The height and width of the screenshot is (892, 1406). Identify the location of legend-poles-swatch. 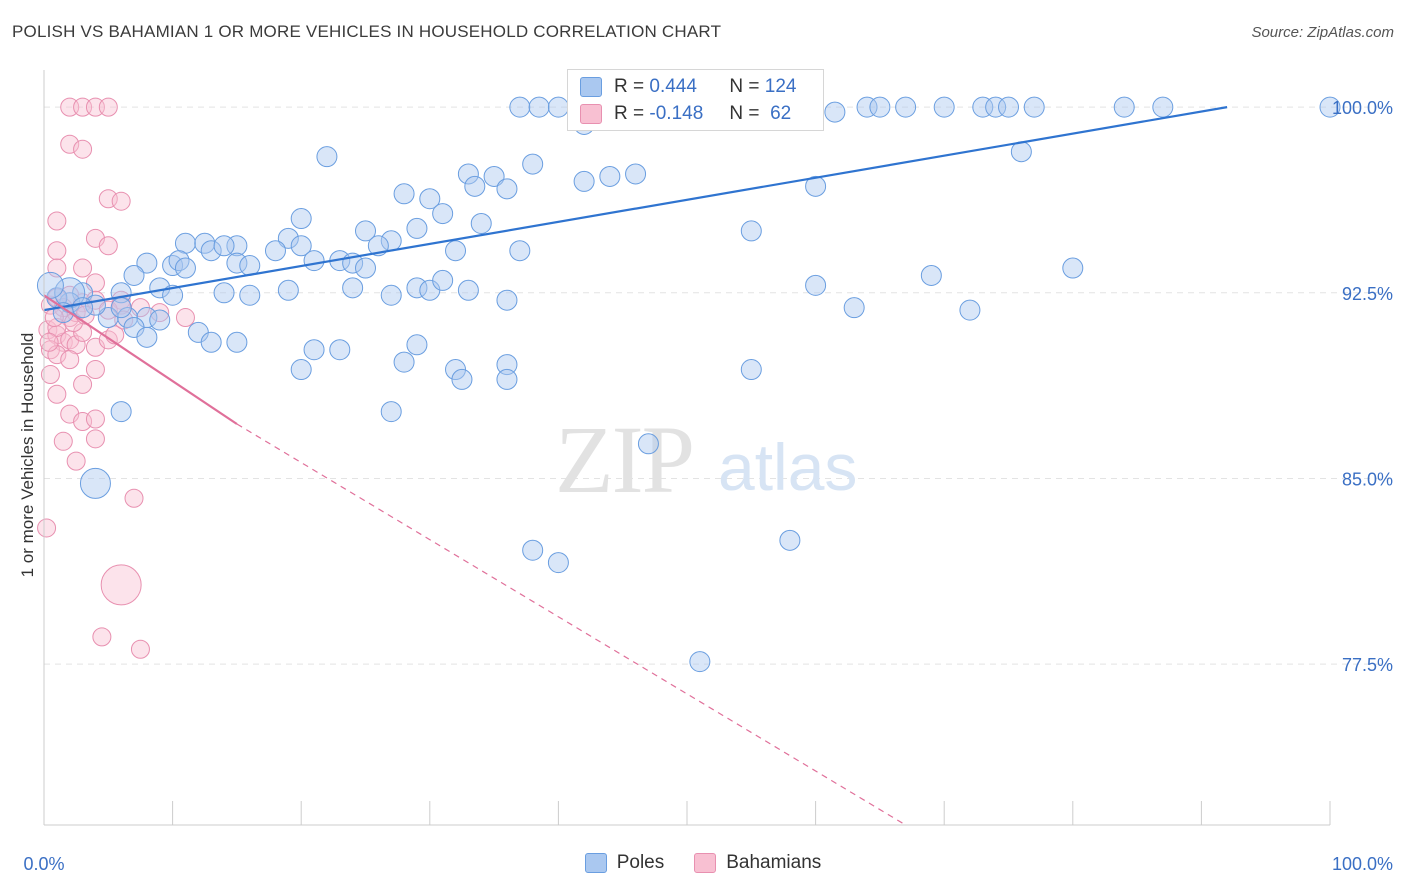
(595, 863).